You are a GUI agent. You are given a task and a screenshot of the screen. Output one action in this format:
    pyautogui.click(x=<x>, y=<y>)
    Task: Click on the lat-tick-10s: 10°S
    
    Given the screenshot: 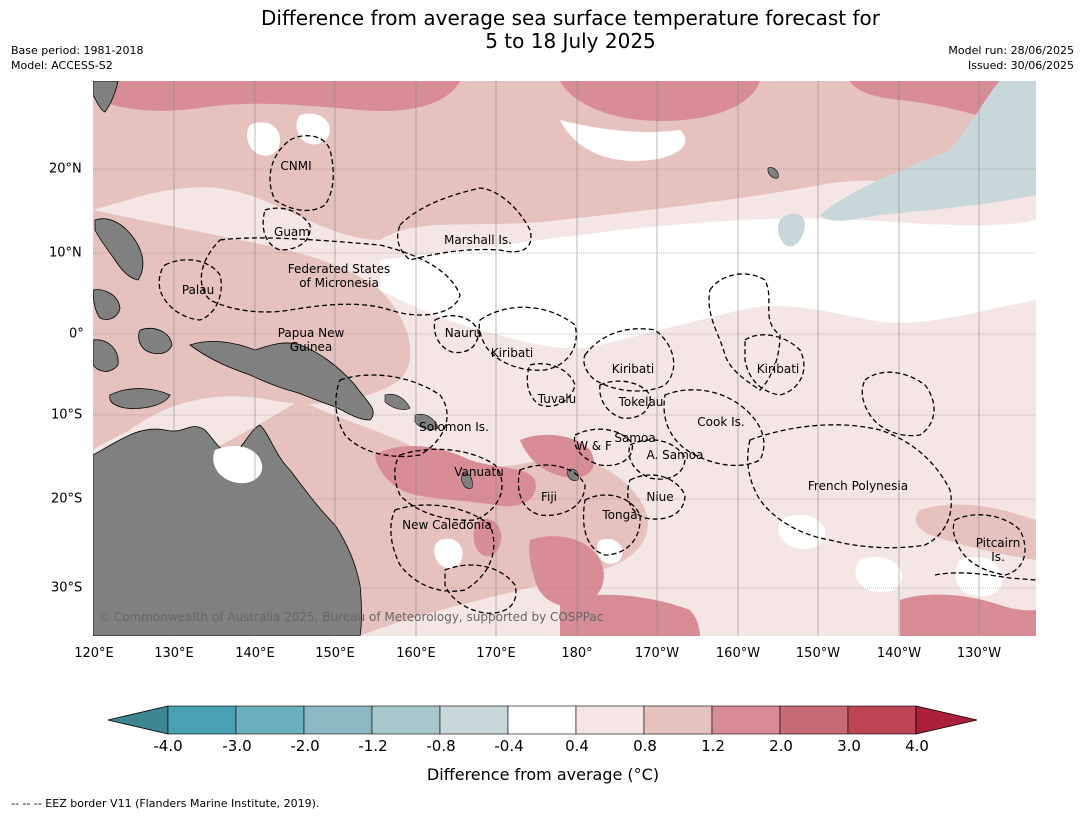 What is the action you would take?
    pyautogui.click(x=67, y=415)
    